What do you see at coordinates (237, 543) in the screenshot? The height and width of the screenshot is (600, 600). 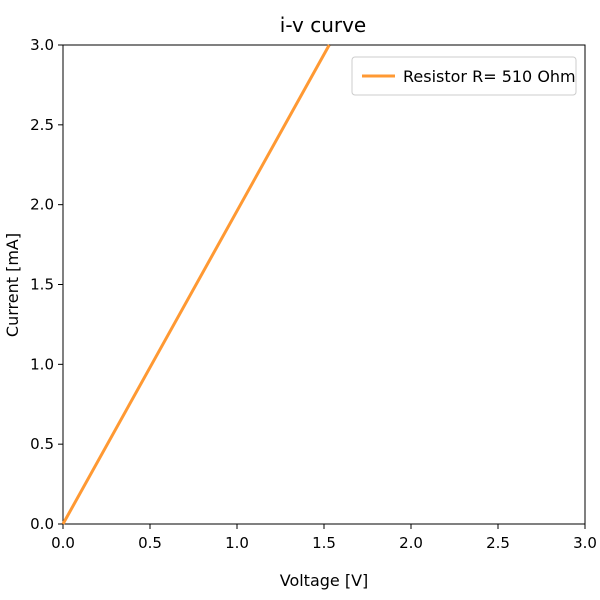 I see `x-tick-label: 1.0` at bounding box center [237, 543].